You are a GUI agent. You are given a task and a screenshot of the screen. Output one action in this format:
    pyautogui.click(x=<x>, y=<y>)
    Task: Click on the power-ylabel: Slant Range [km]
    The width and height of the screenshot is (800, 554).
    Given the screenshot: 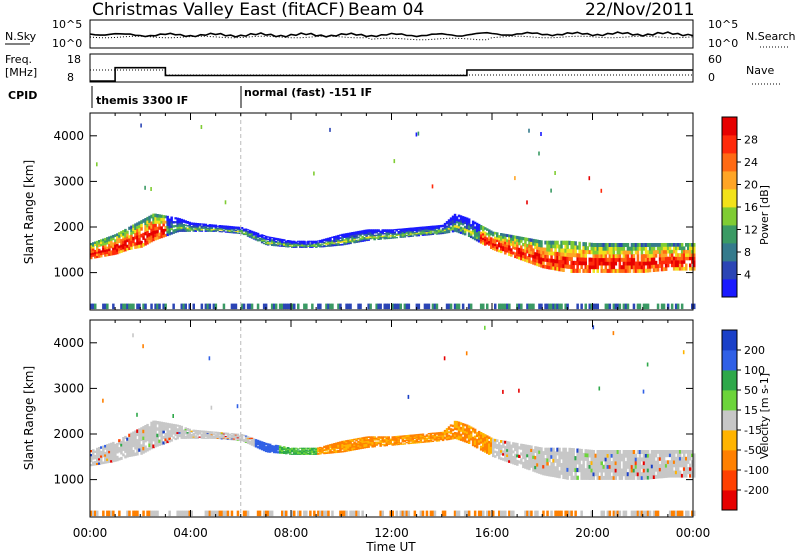 What is the action you would take?
    pyautogui.click(x=29, y=212)
    